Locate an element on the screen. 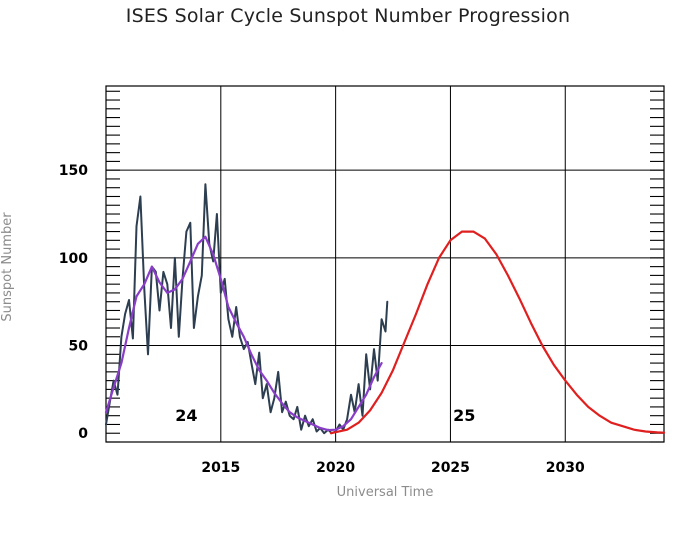  y-tick-label: 0 is located at coordinates (83, 434).